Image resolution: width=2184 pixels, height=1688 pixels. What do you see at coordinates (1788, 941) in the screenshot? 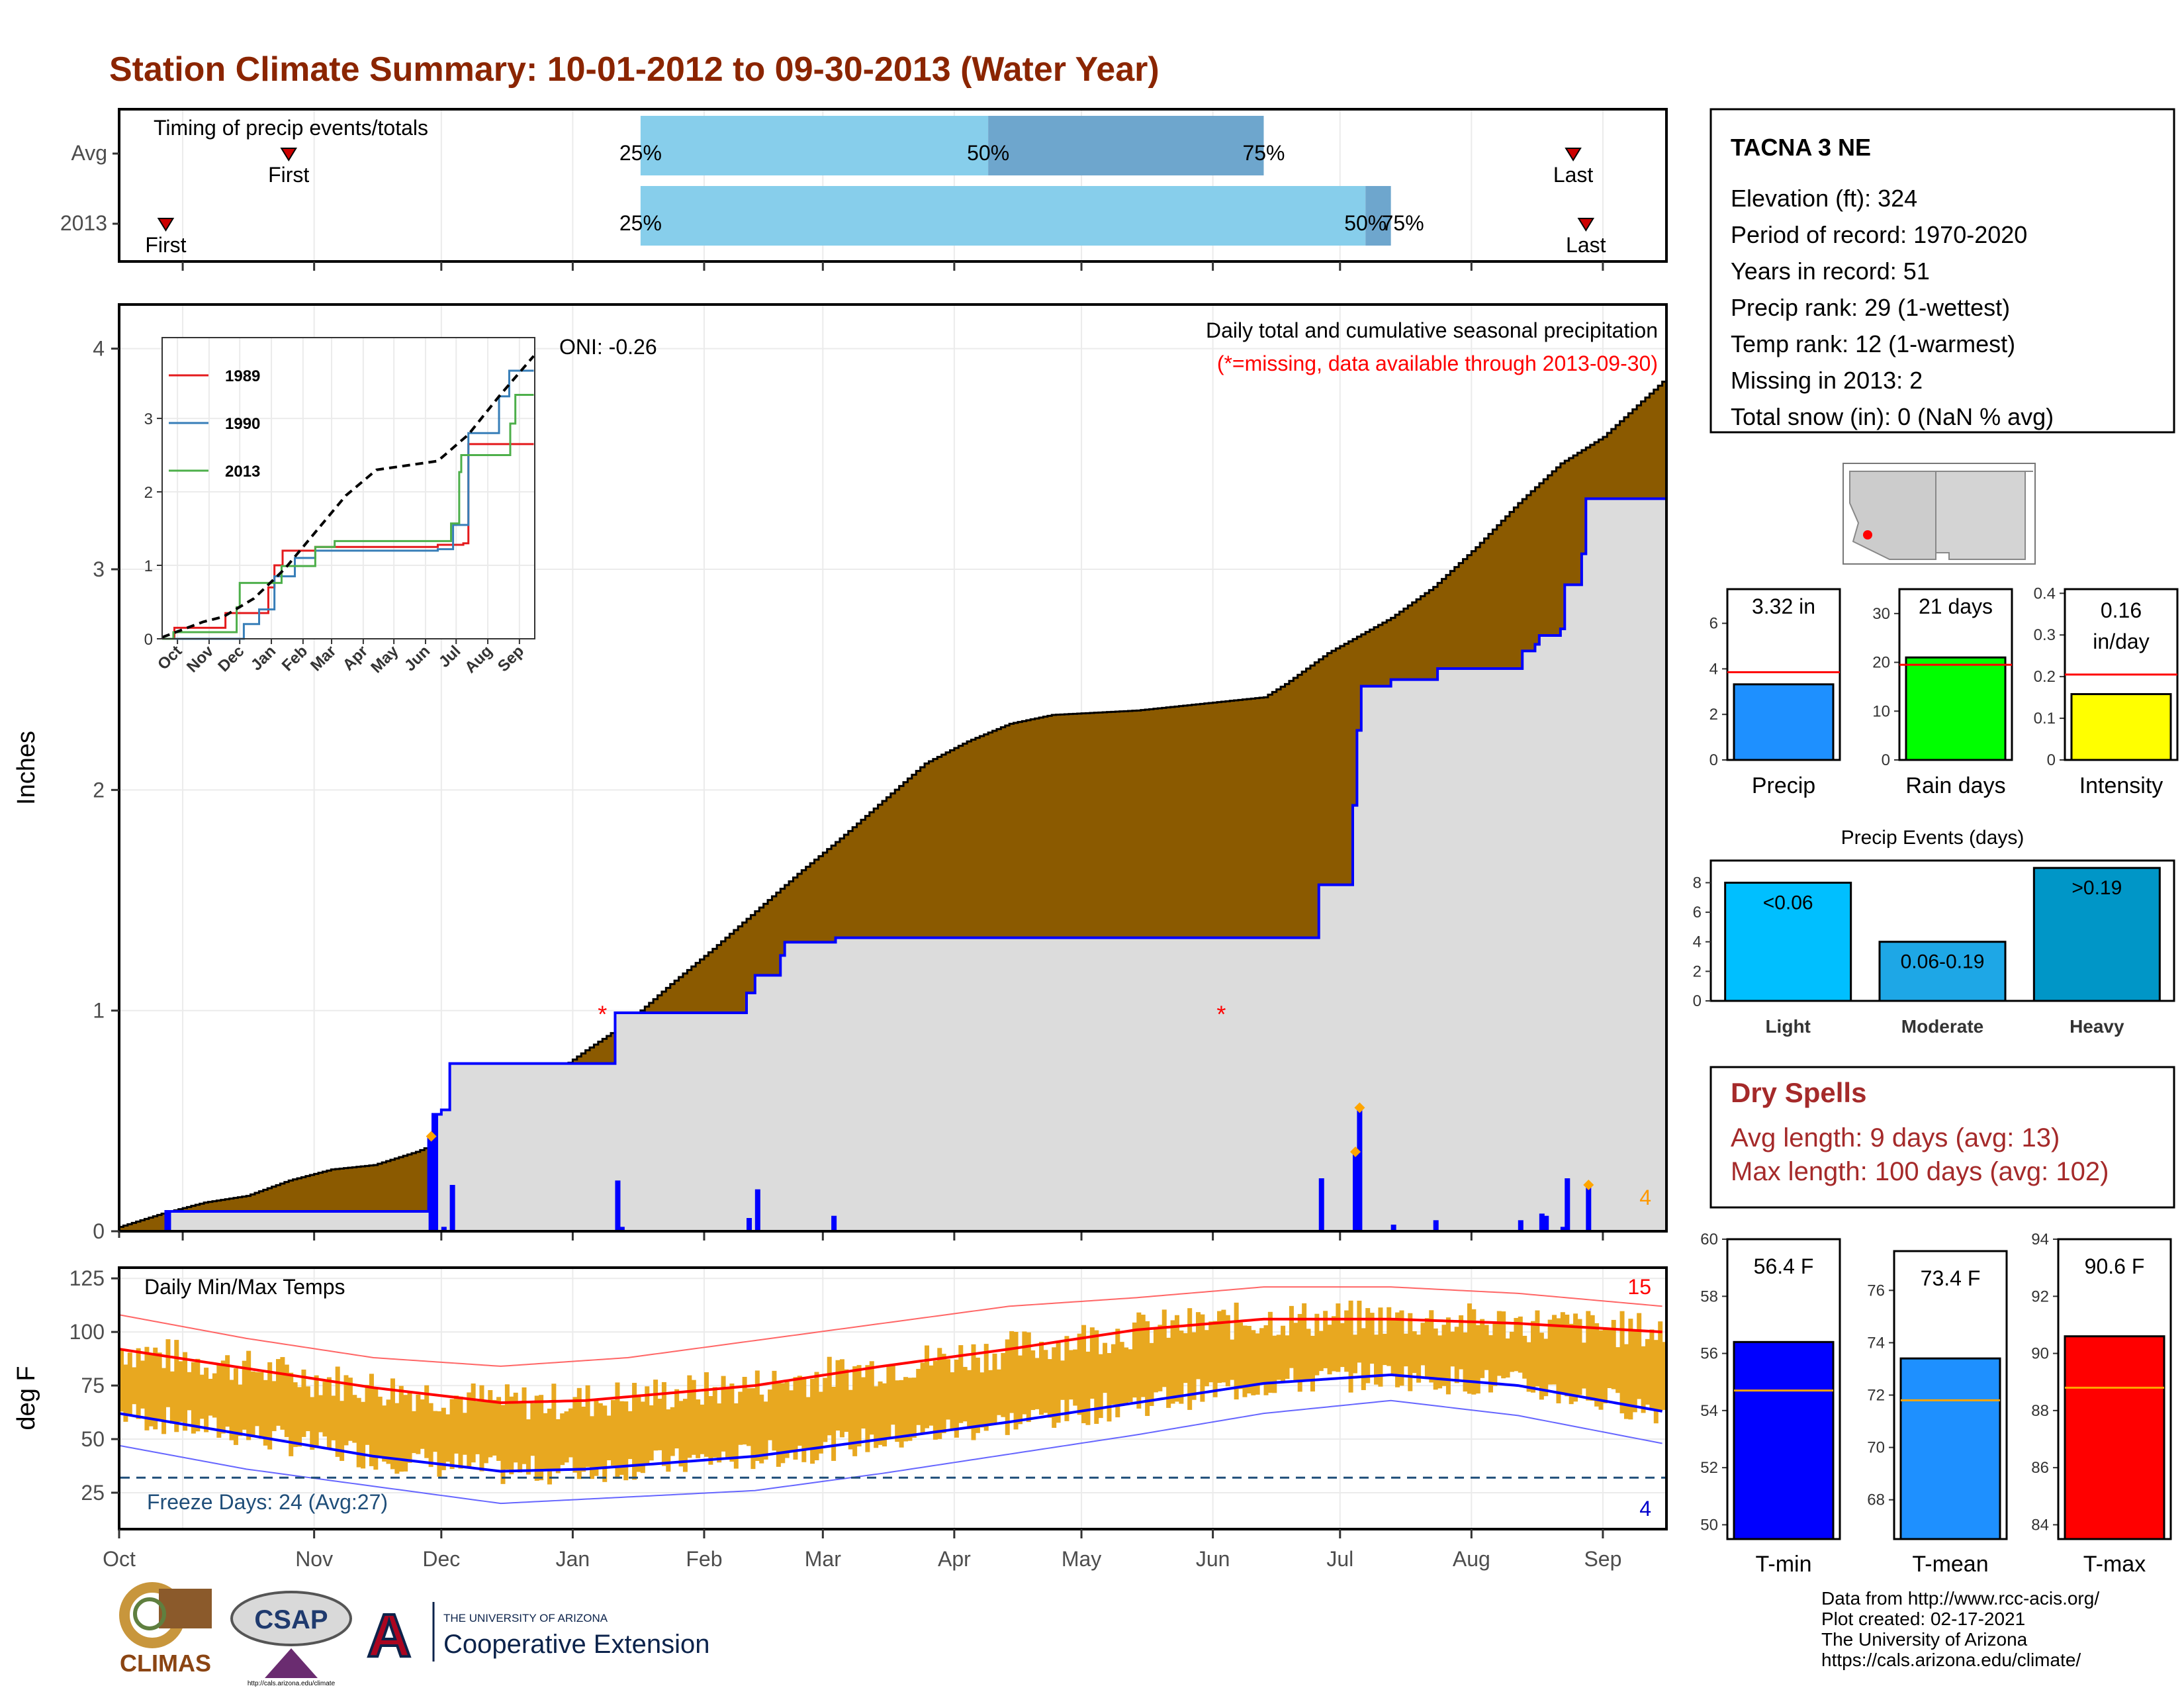
I see `event-bar` at bounding box center [1788, 941].